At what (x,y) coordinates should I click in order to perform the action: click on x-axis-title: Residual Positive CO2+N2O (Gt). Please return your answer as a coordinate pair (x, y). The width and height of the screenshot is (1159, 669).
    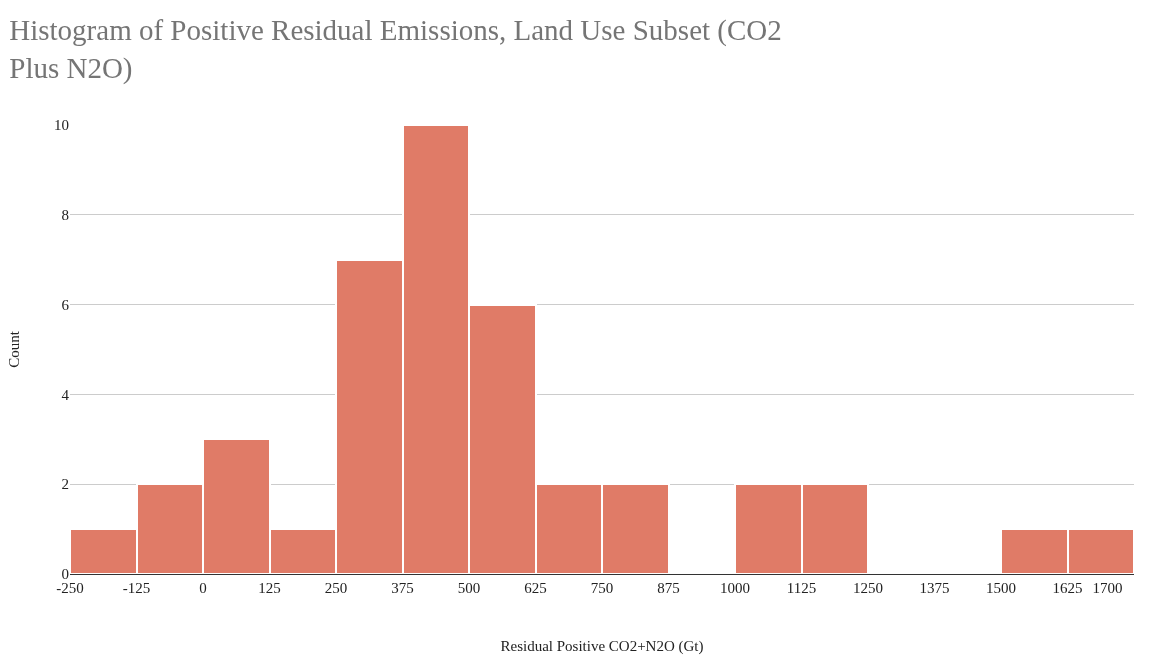
    Looking at the image, I should click on (602, 646).